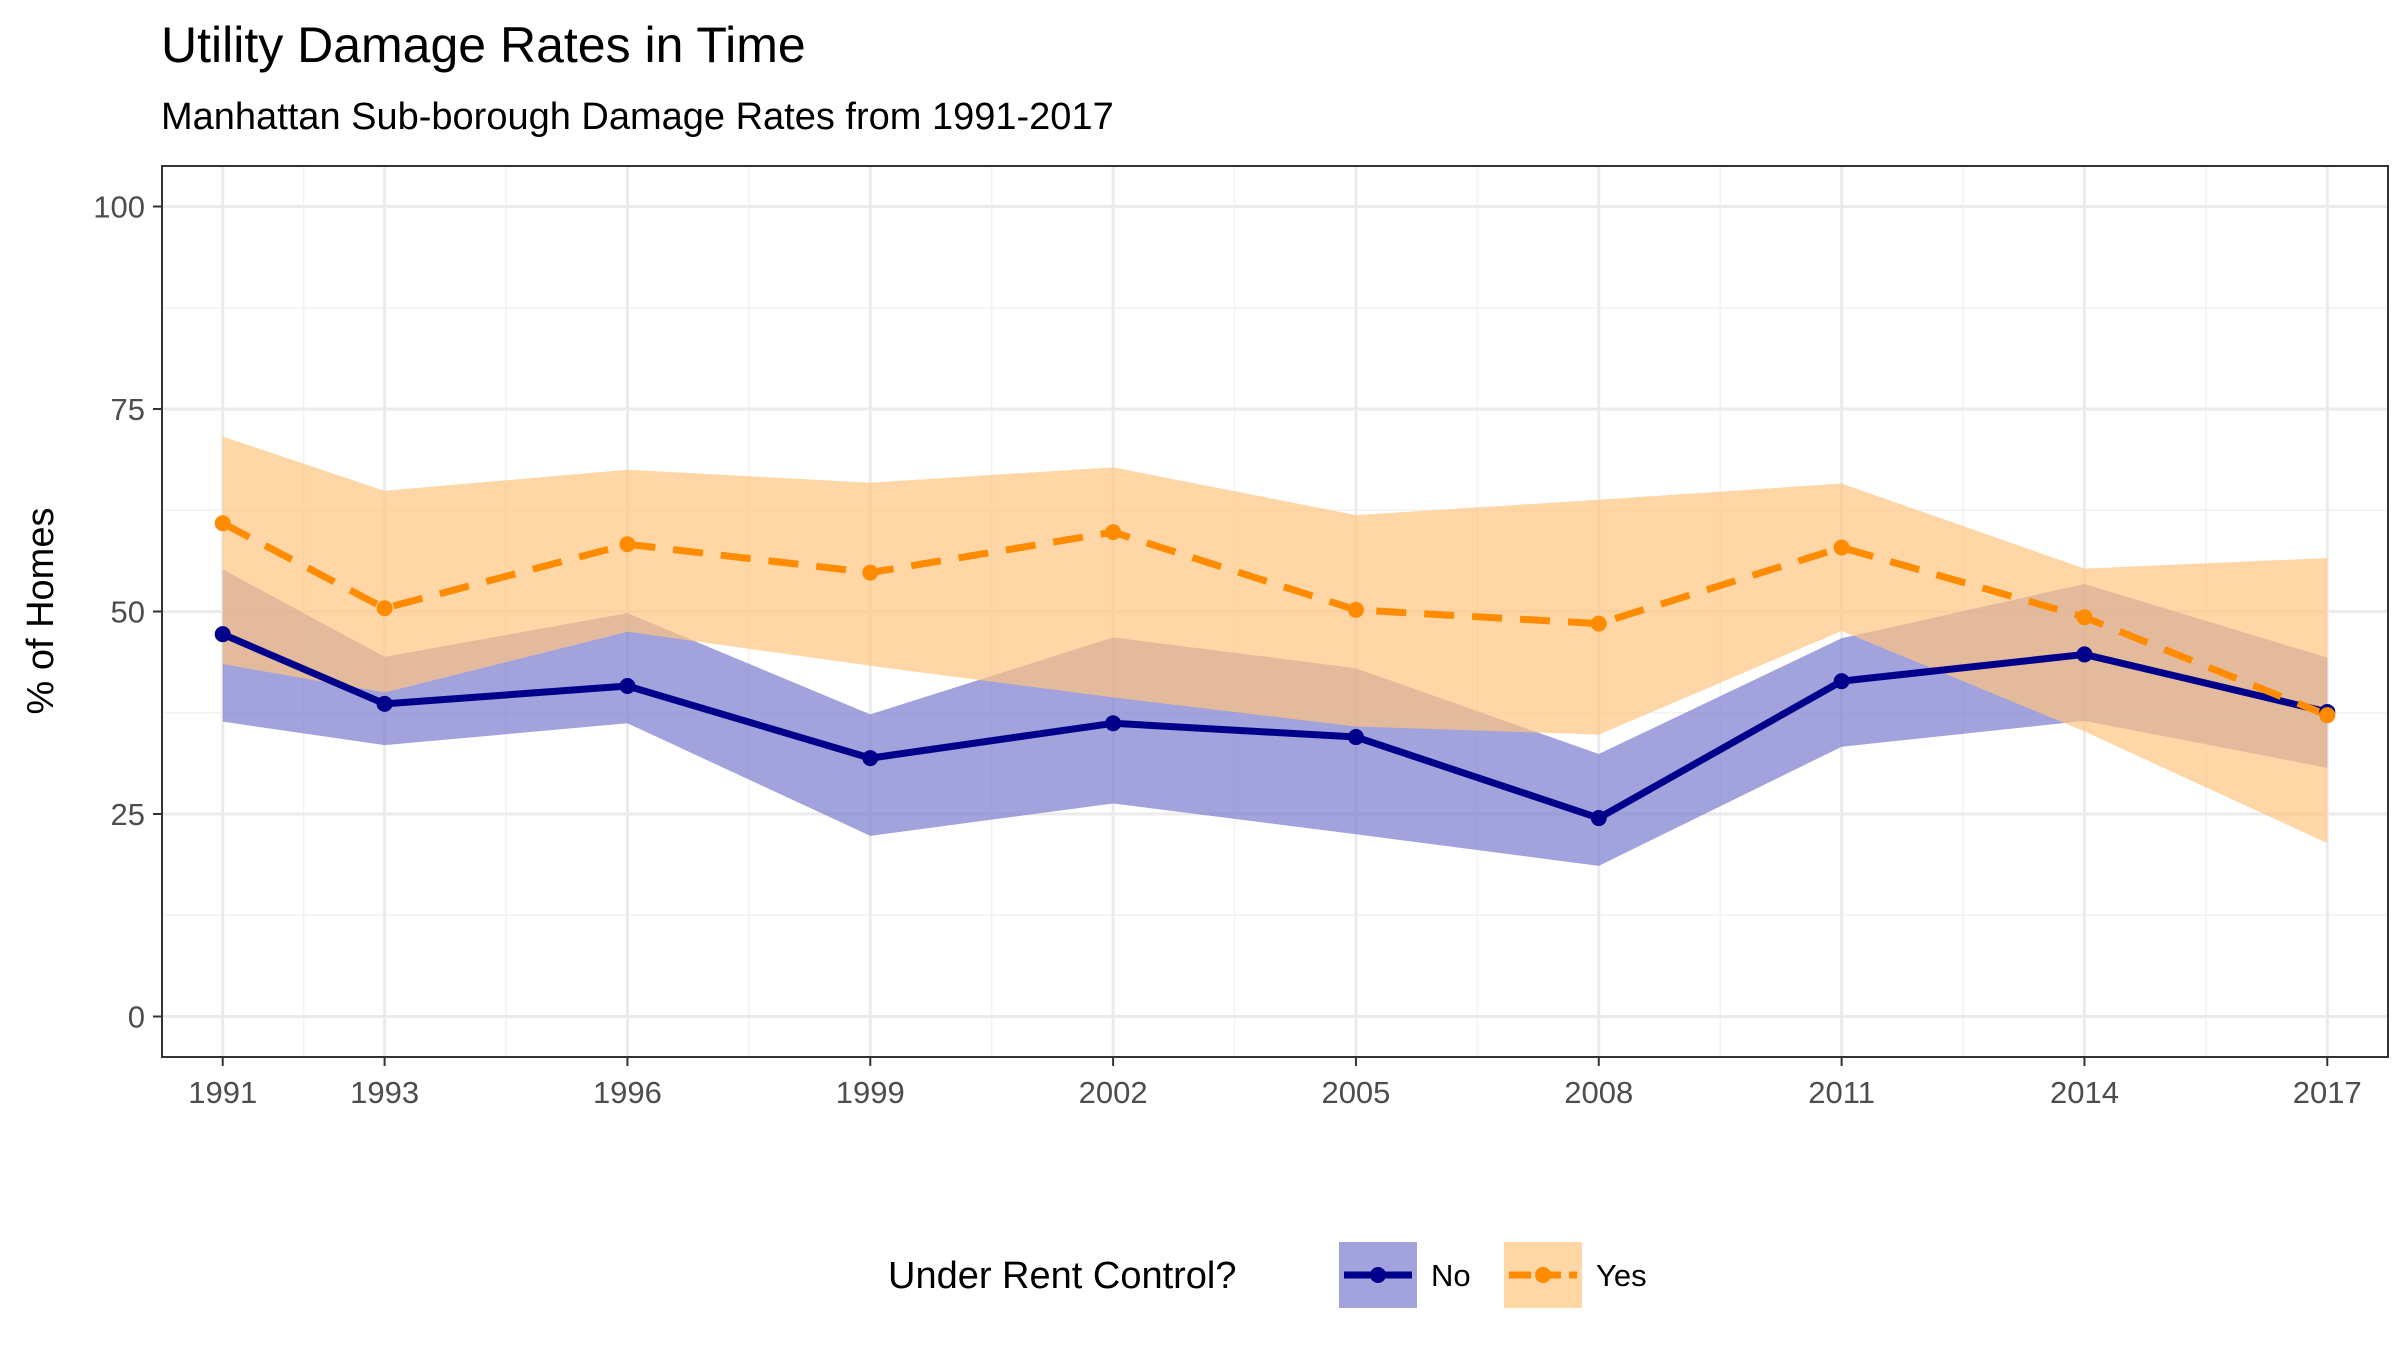 The image size is (2400, 1350). Describe the element at coordinates (1598, 818) in the screenshot. I see `point-no-2008` at that location.